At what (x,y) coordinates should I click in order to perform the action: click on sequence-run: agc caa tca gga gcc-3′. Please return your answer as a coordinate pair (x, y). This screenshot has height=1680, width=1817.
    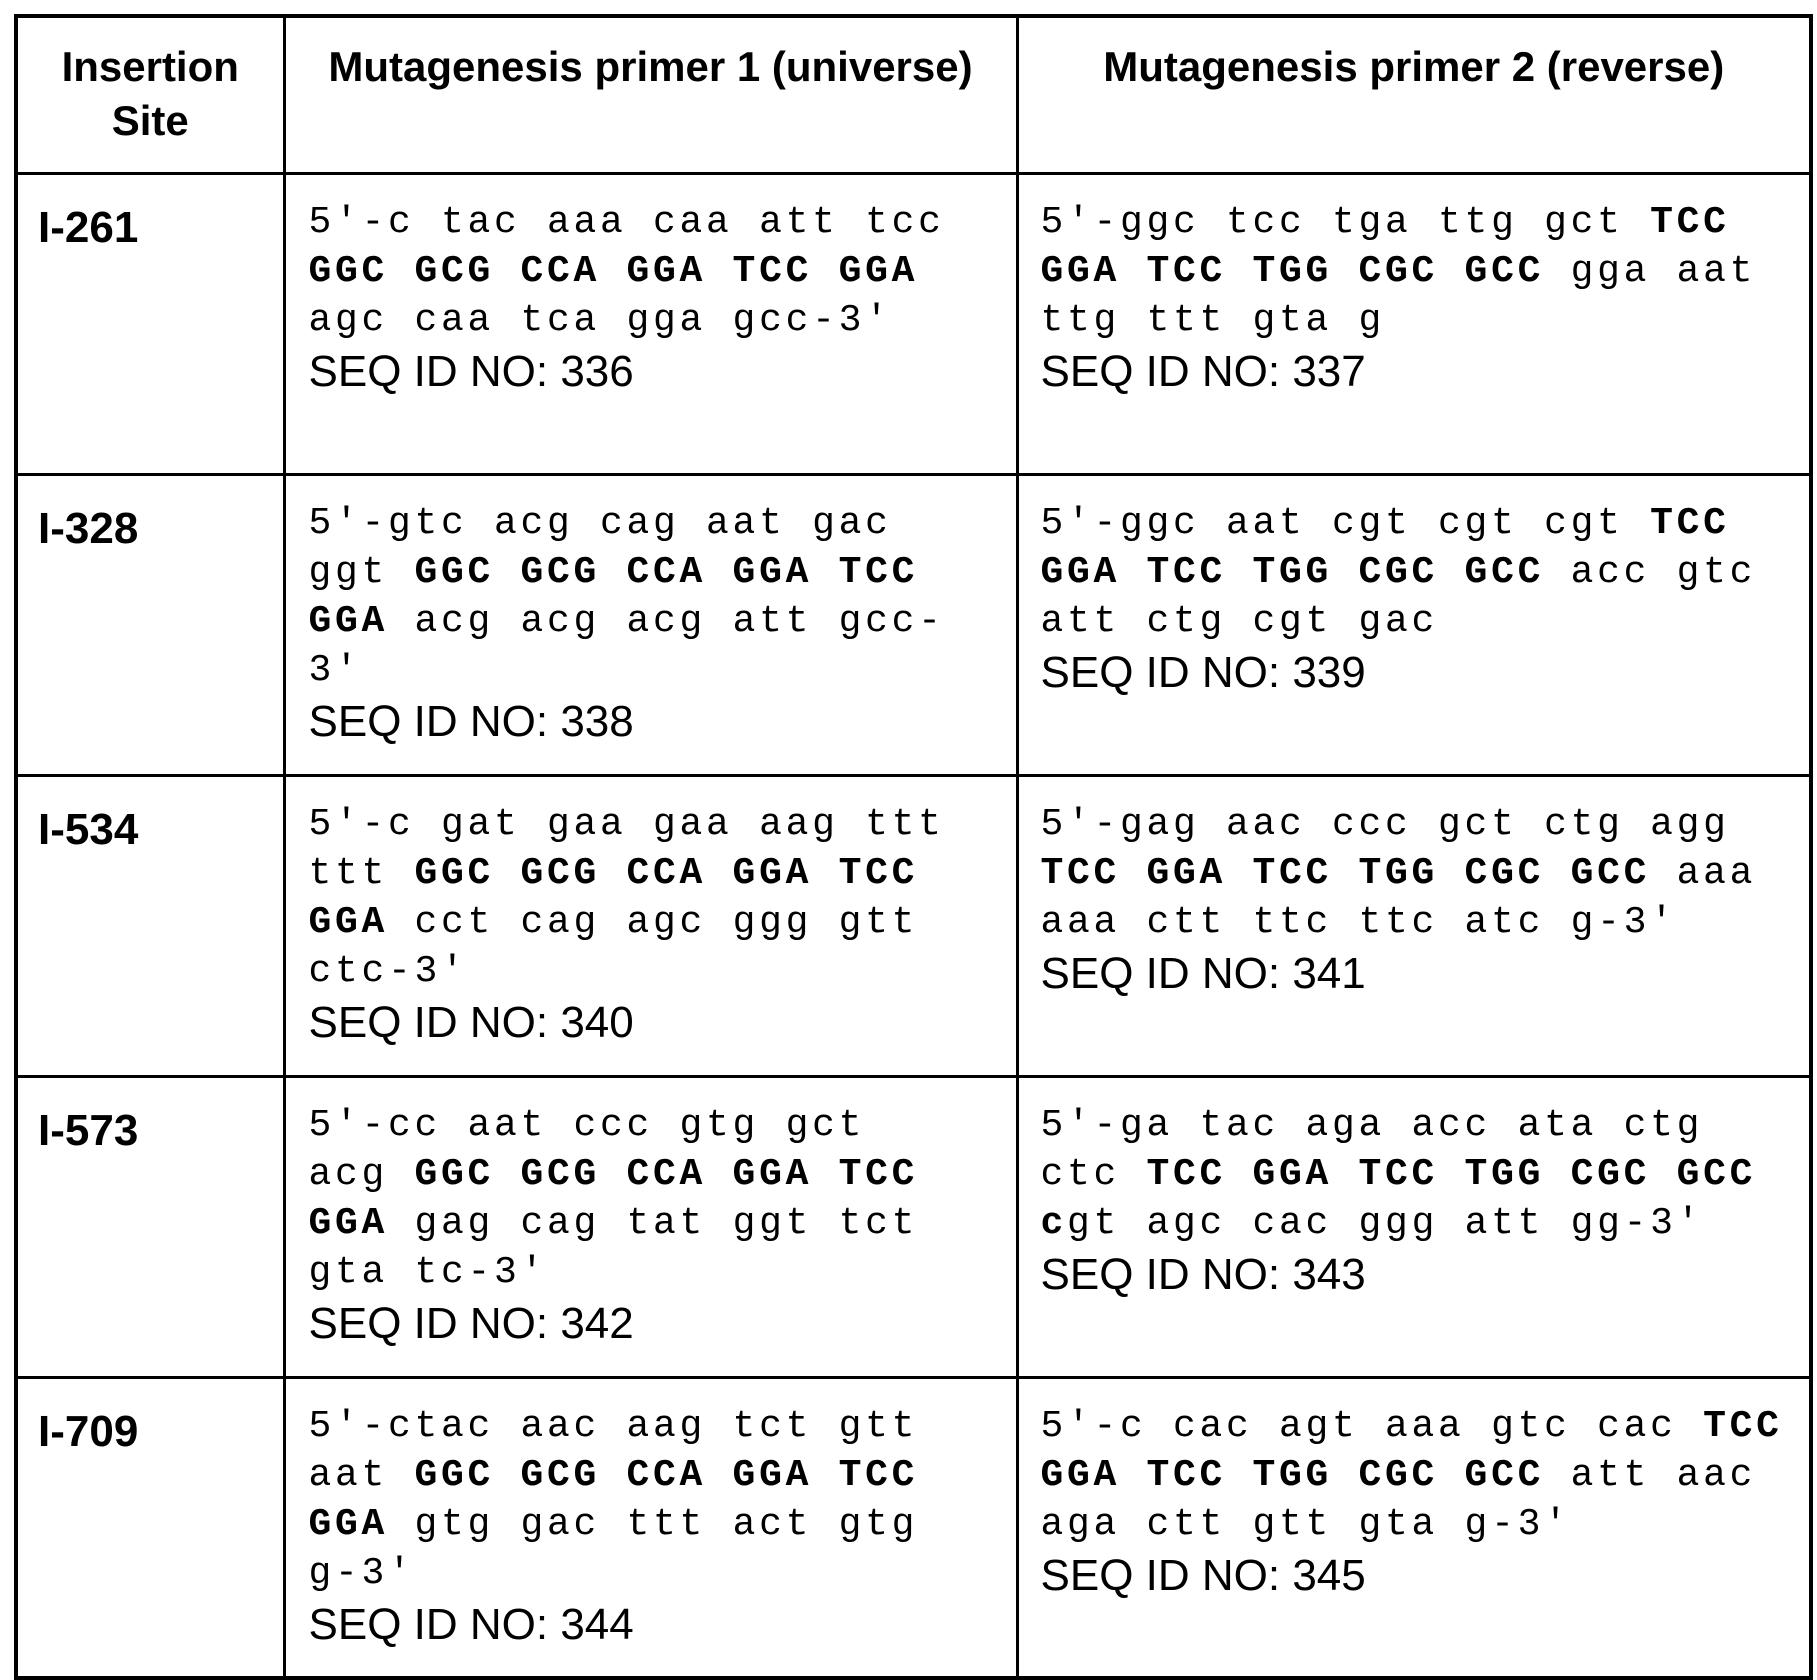
    Looking at the image, I should click on (600, 320).